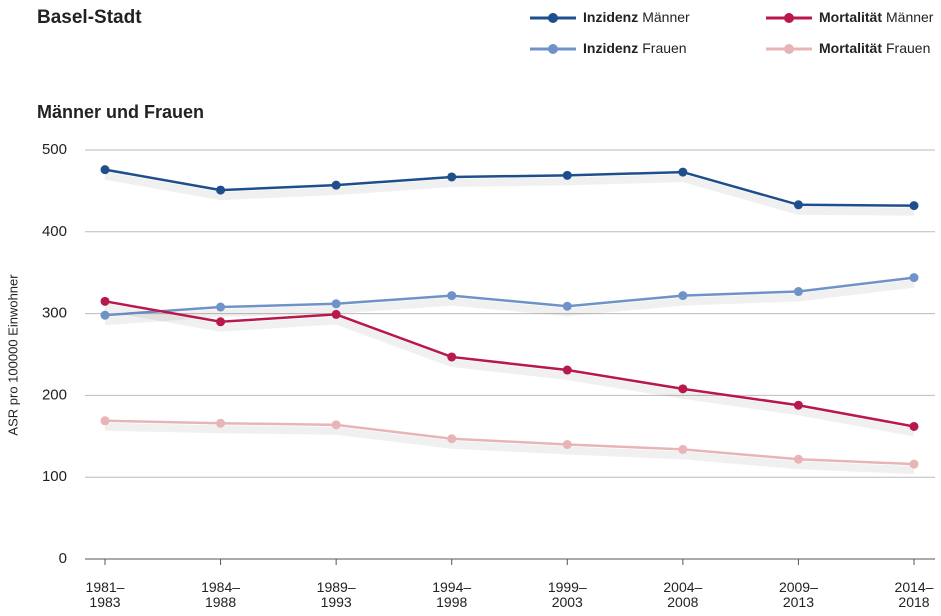 The height and width of the screenshot is (616, 941). Describe the element at coordinates (89, 17) in the screenshot. I see `chart-title: Basel-Stadt` at that location.